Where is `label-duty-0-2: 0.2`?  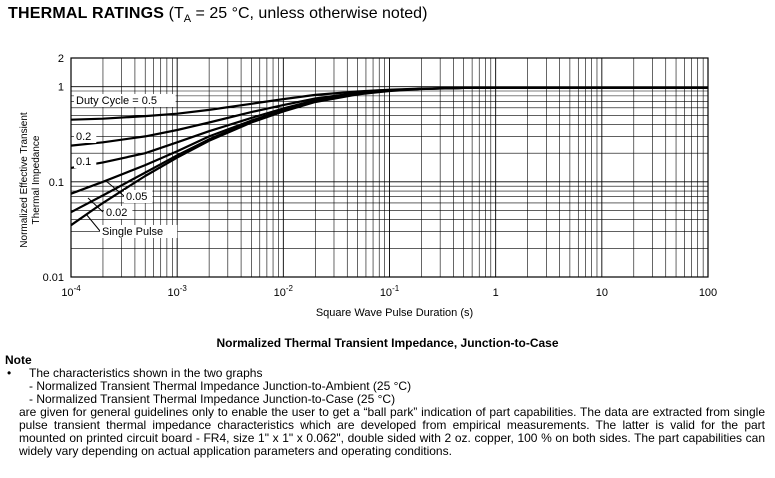
label-duty-0-2: 0.2 is located at coordinates (83, 137).